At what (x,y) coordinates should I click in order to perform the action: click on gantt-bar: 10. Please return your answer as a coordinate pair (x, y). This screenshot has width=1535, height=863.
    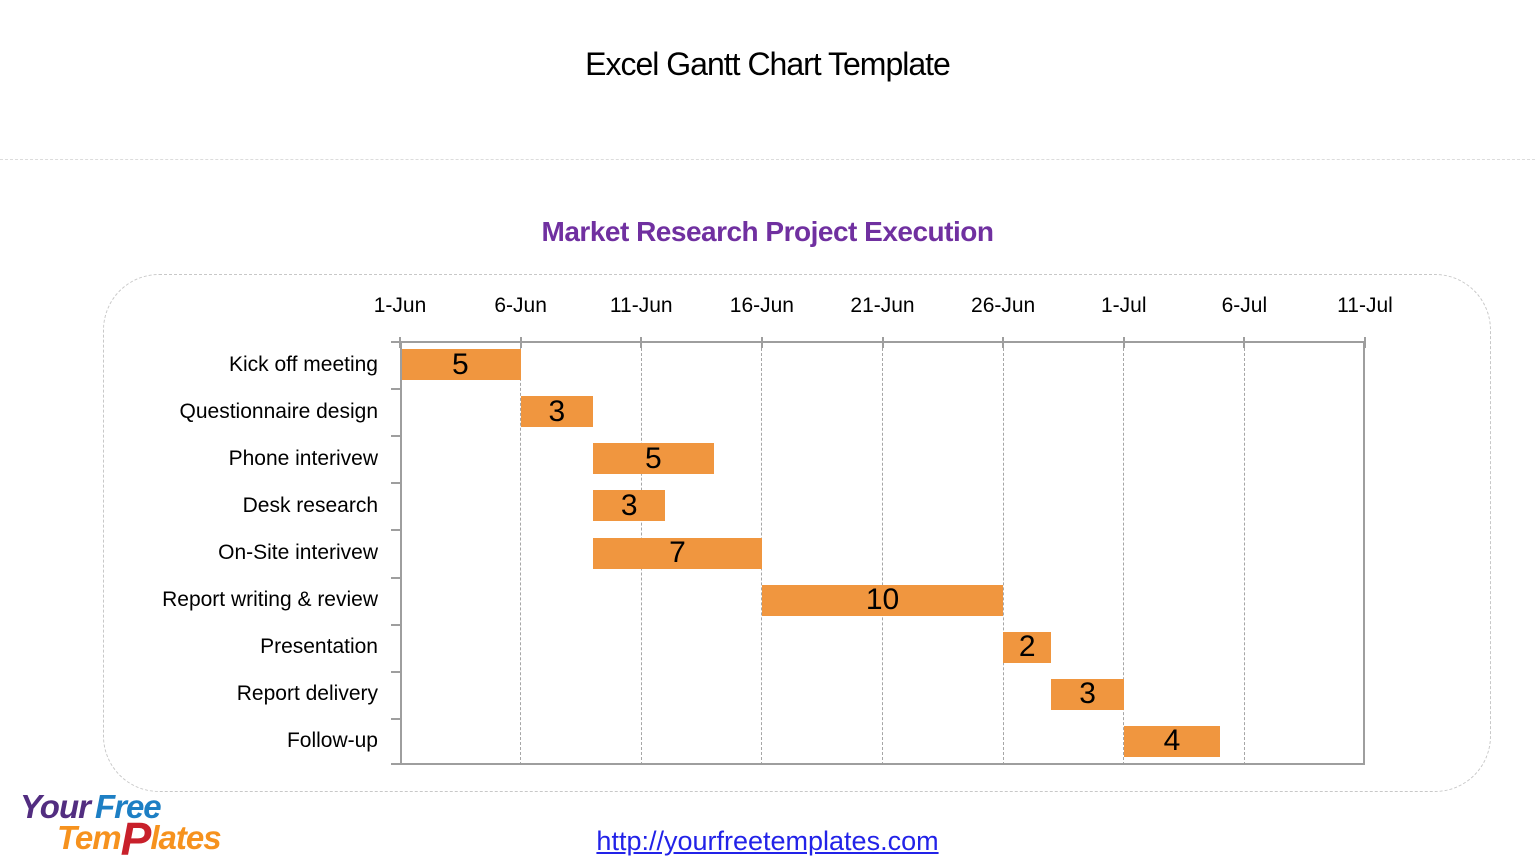
    Looking at the image, I should click on (882, 600).